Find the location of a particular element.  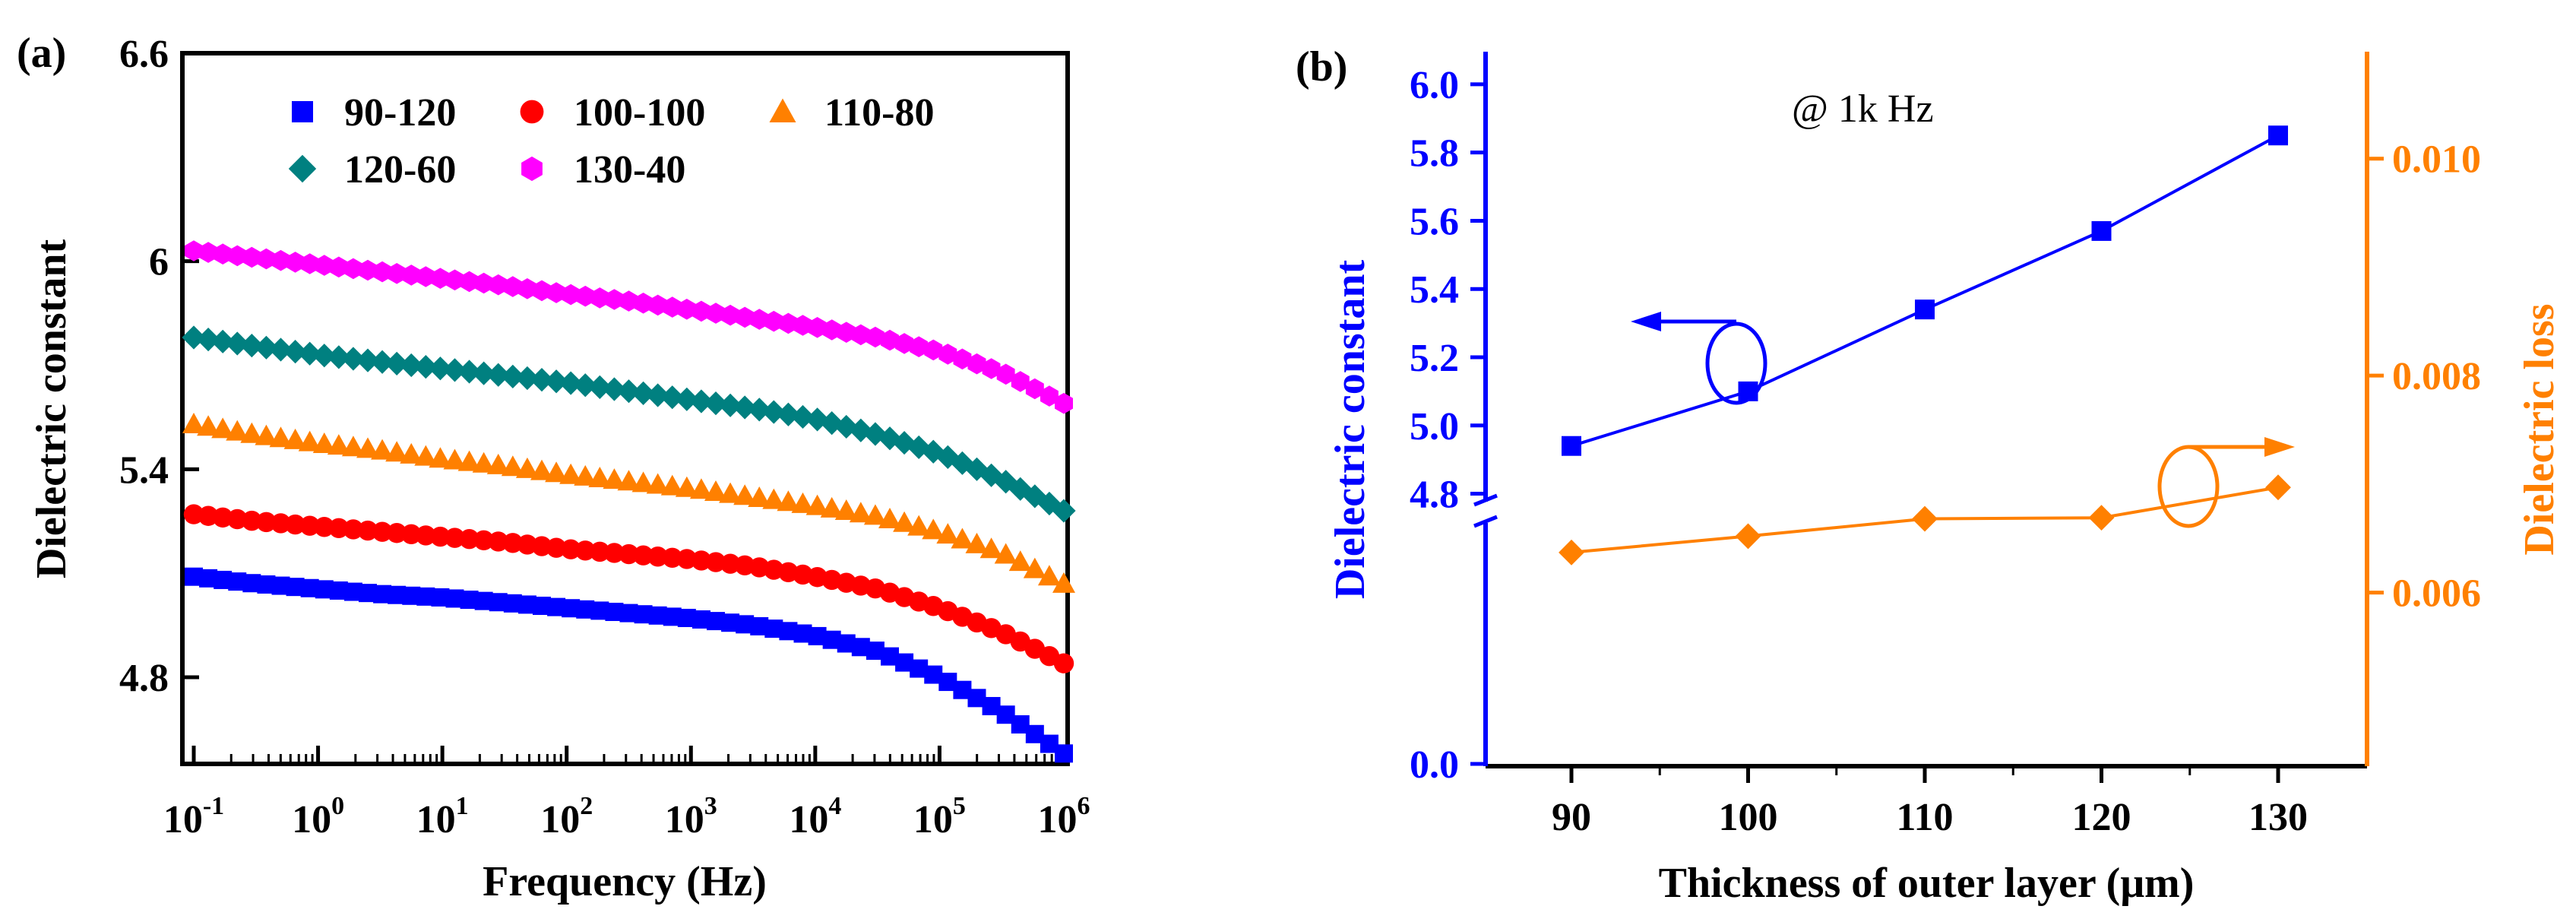

panel-b-y2-label: Dielectric loss is located at coordinates (2539, 429).